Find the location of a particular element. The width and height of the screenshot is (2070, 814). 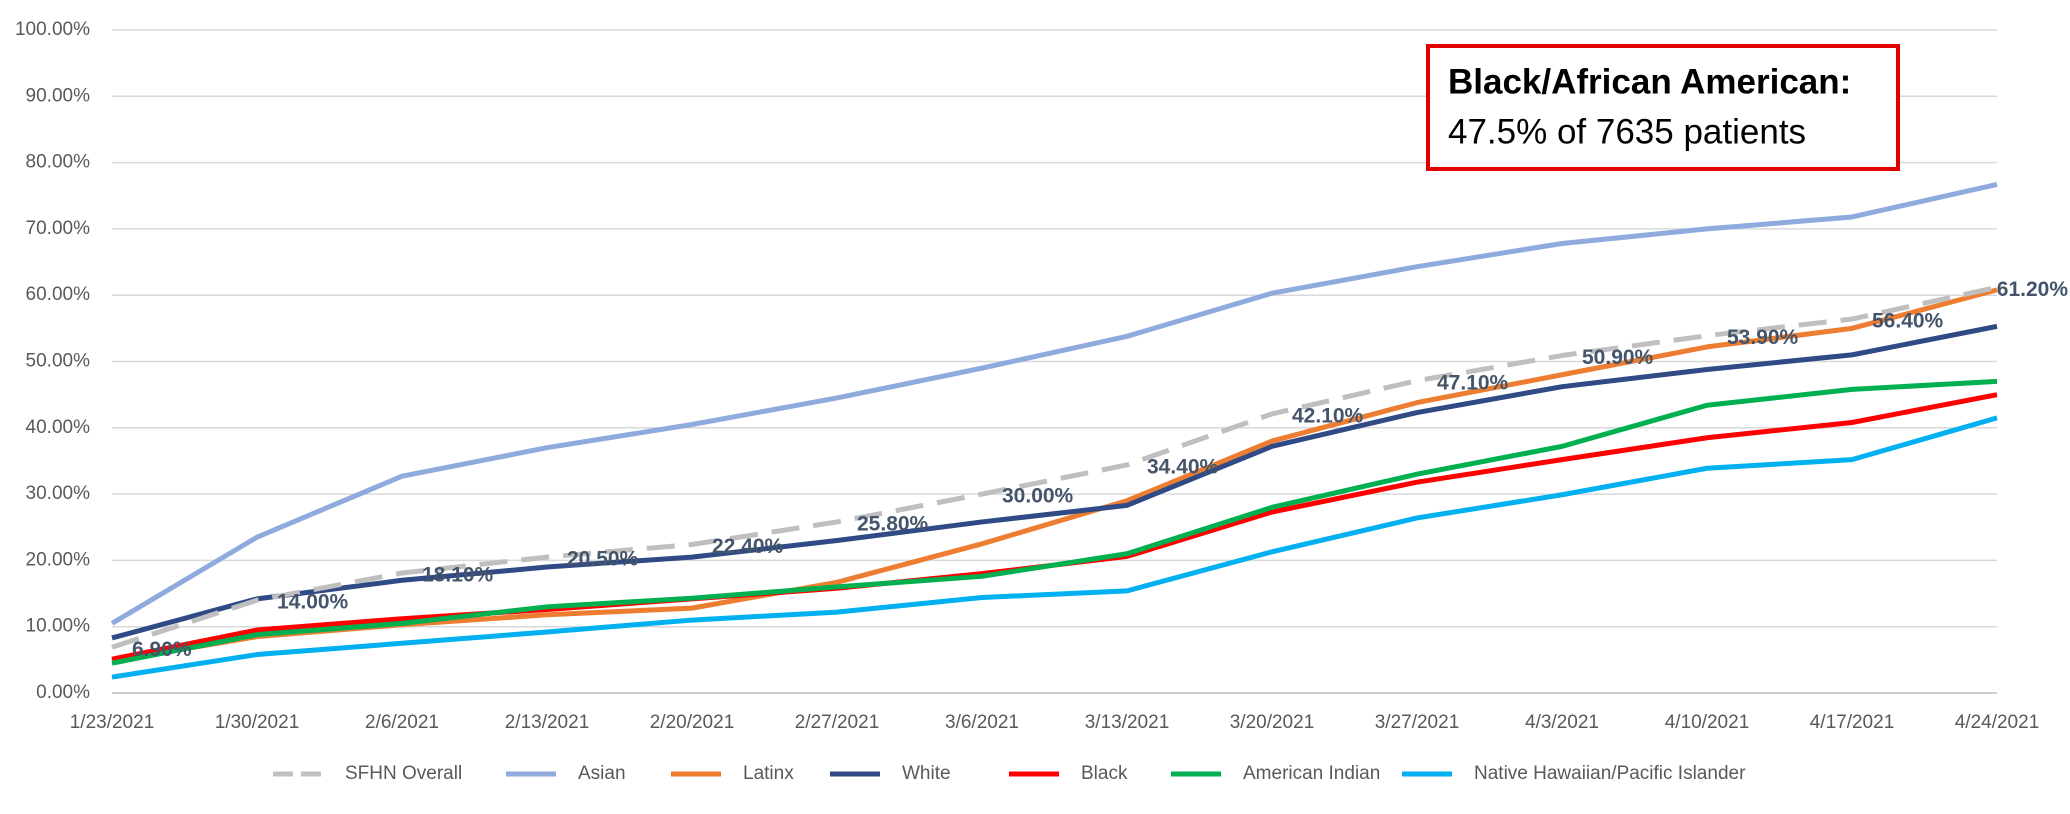

y-tick-label: 70.00% is located at coordinates (58, 228).